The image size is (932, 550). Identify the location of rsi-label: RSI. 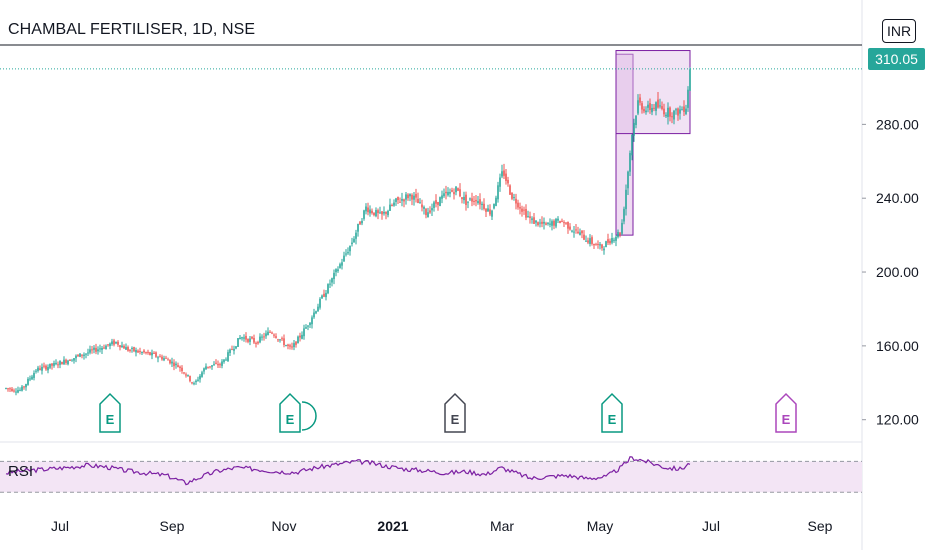
(21, 471).